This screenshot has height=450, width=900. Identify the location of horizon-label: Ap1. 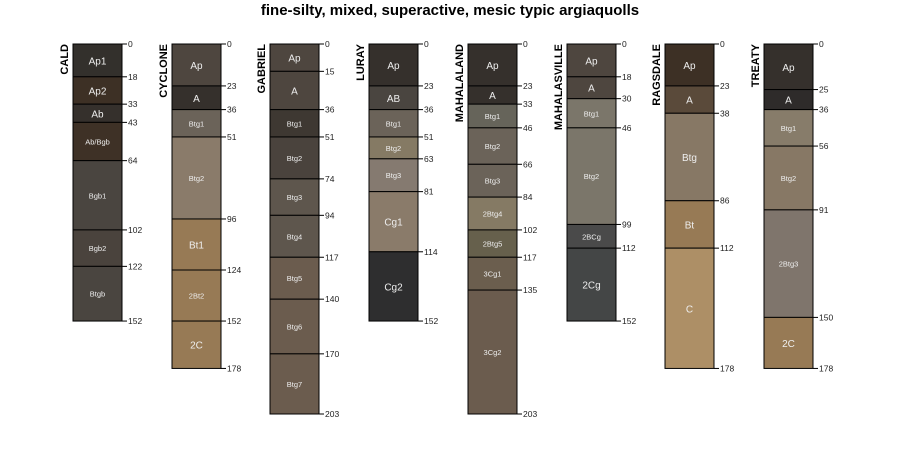
(98, 61).